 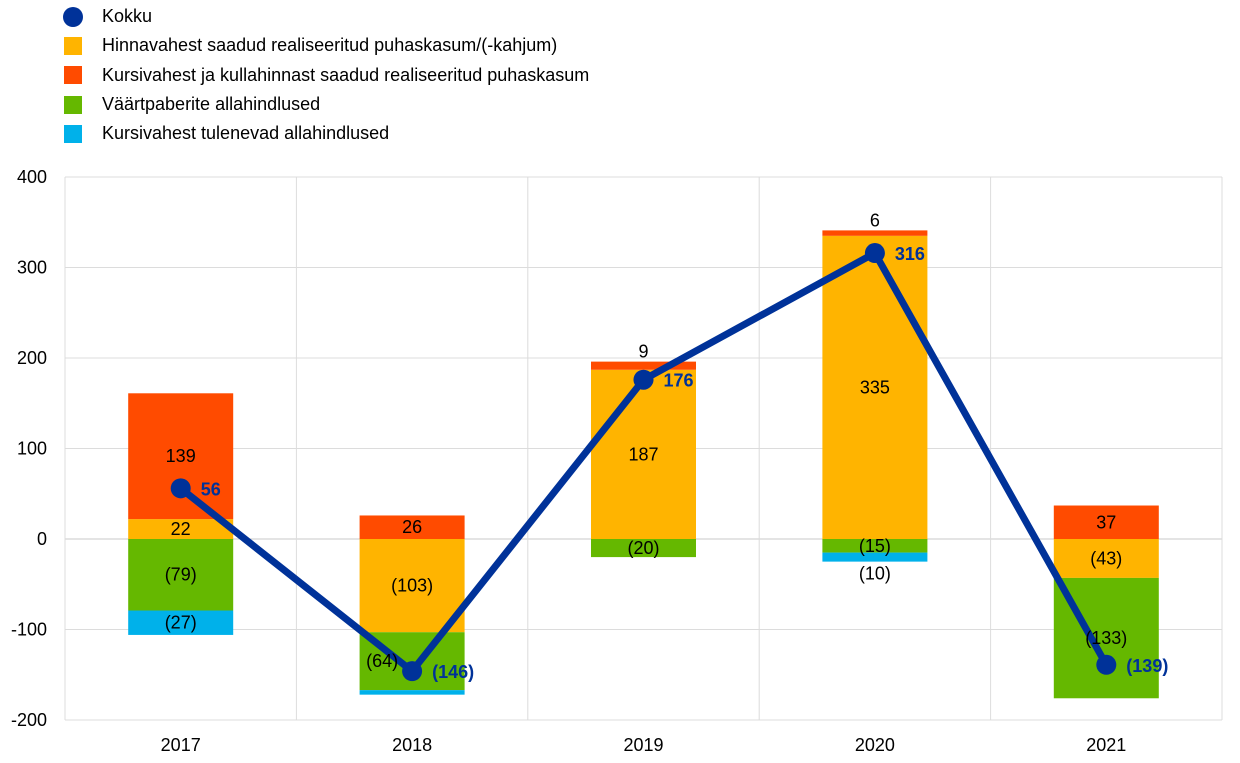 I want to click on data-label: (15), so click(x=875, y=546).